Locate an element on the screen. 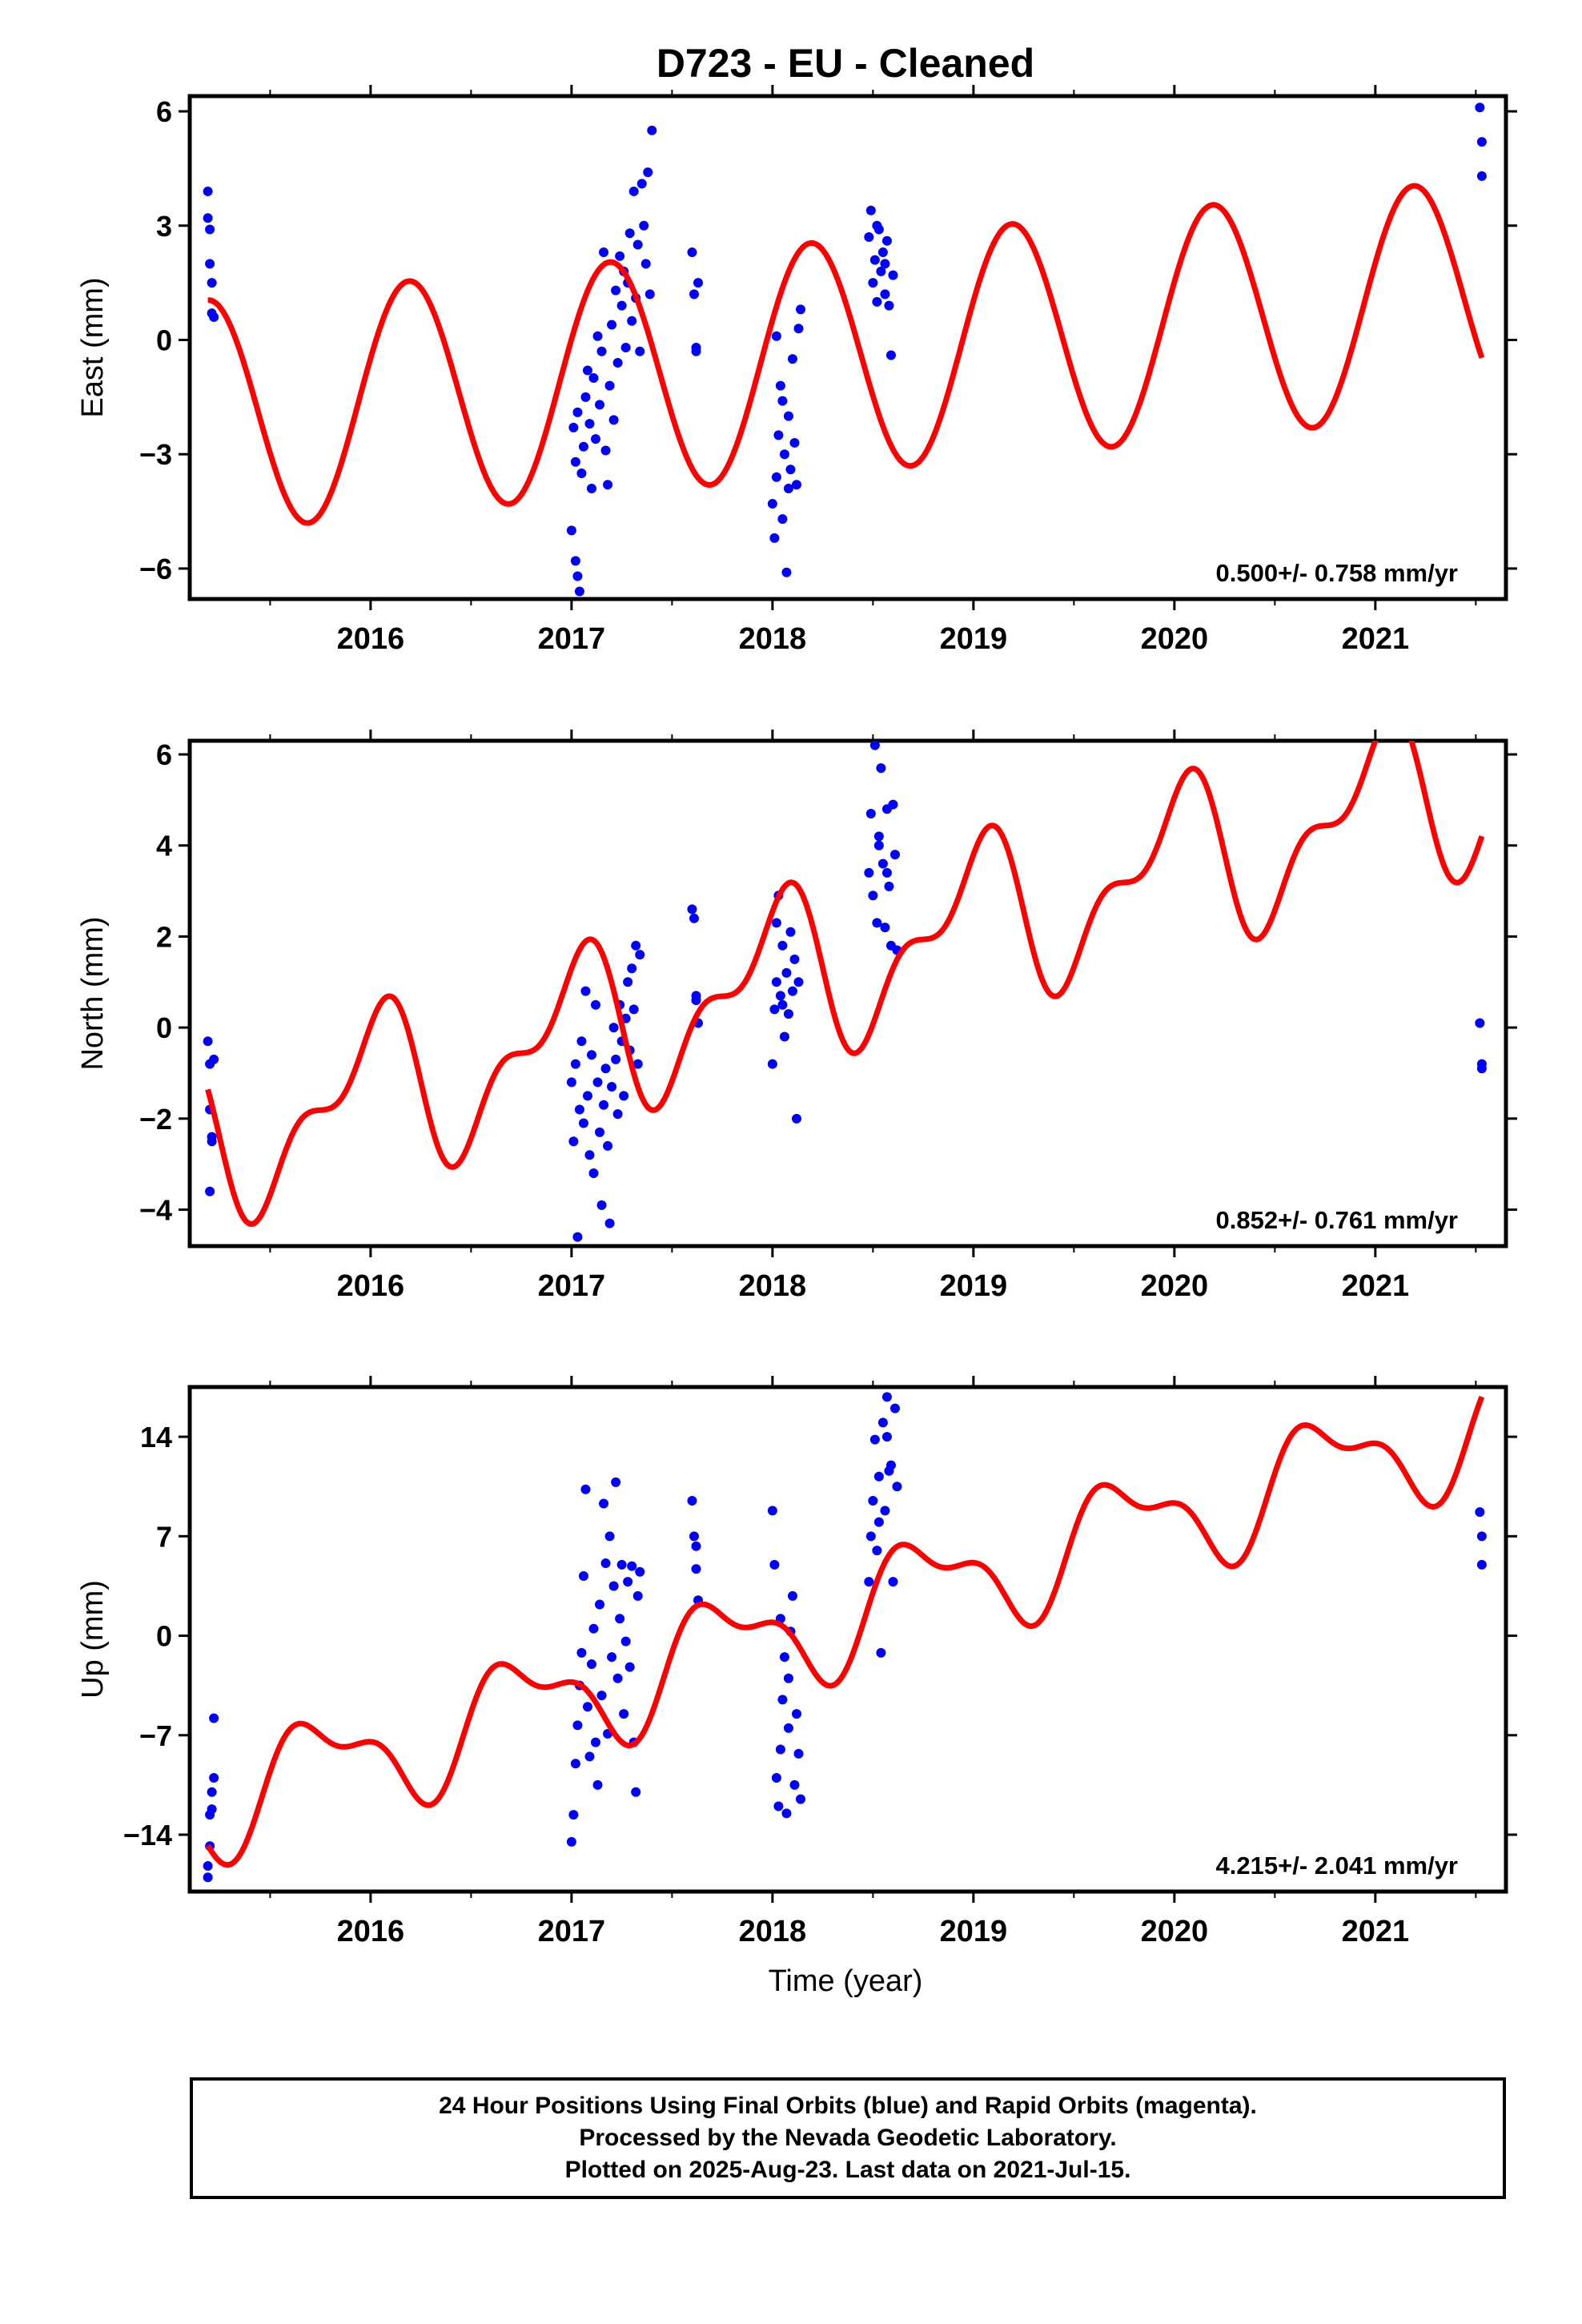 The image size is (1582, 2324). y-axis-label-up: Up (mm) is located at coordinates (93, 1639).